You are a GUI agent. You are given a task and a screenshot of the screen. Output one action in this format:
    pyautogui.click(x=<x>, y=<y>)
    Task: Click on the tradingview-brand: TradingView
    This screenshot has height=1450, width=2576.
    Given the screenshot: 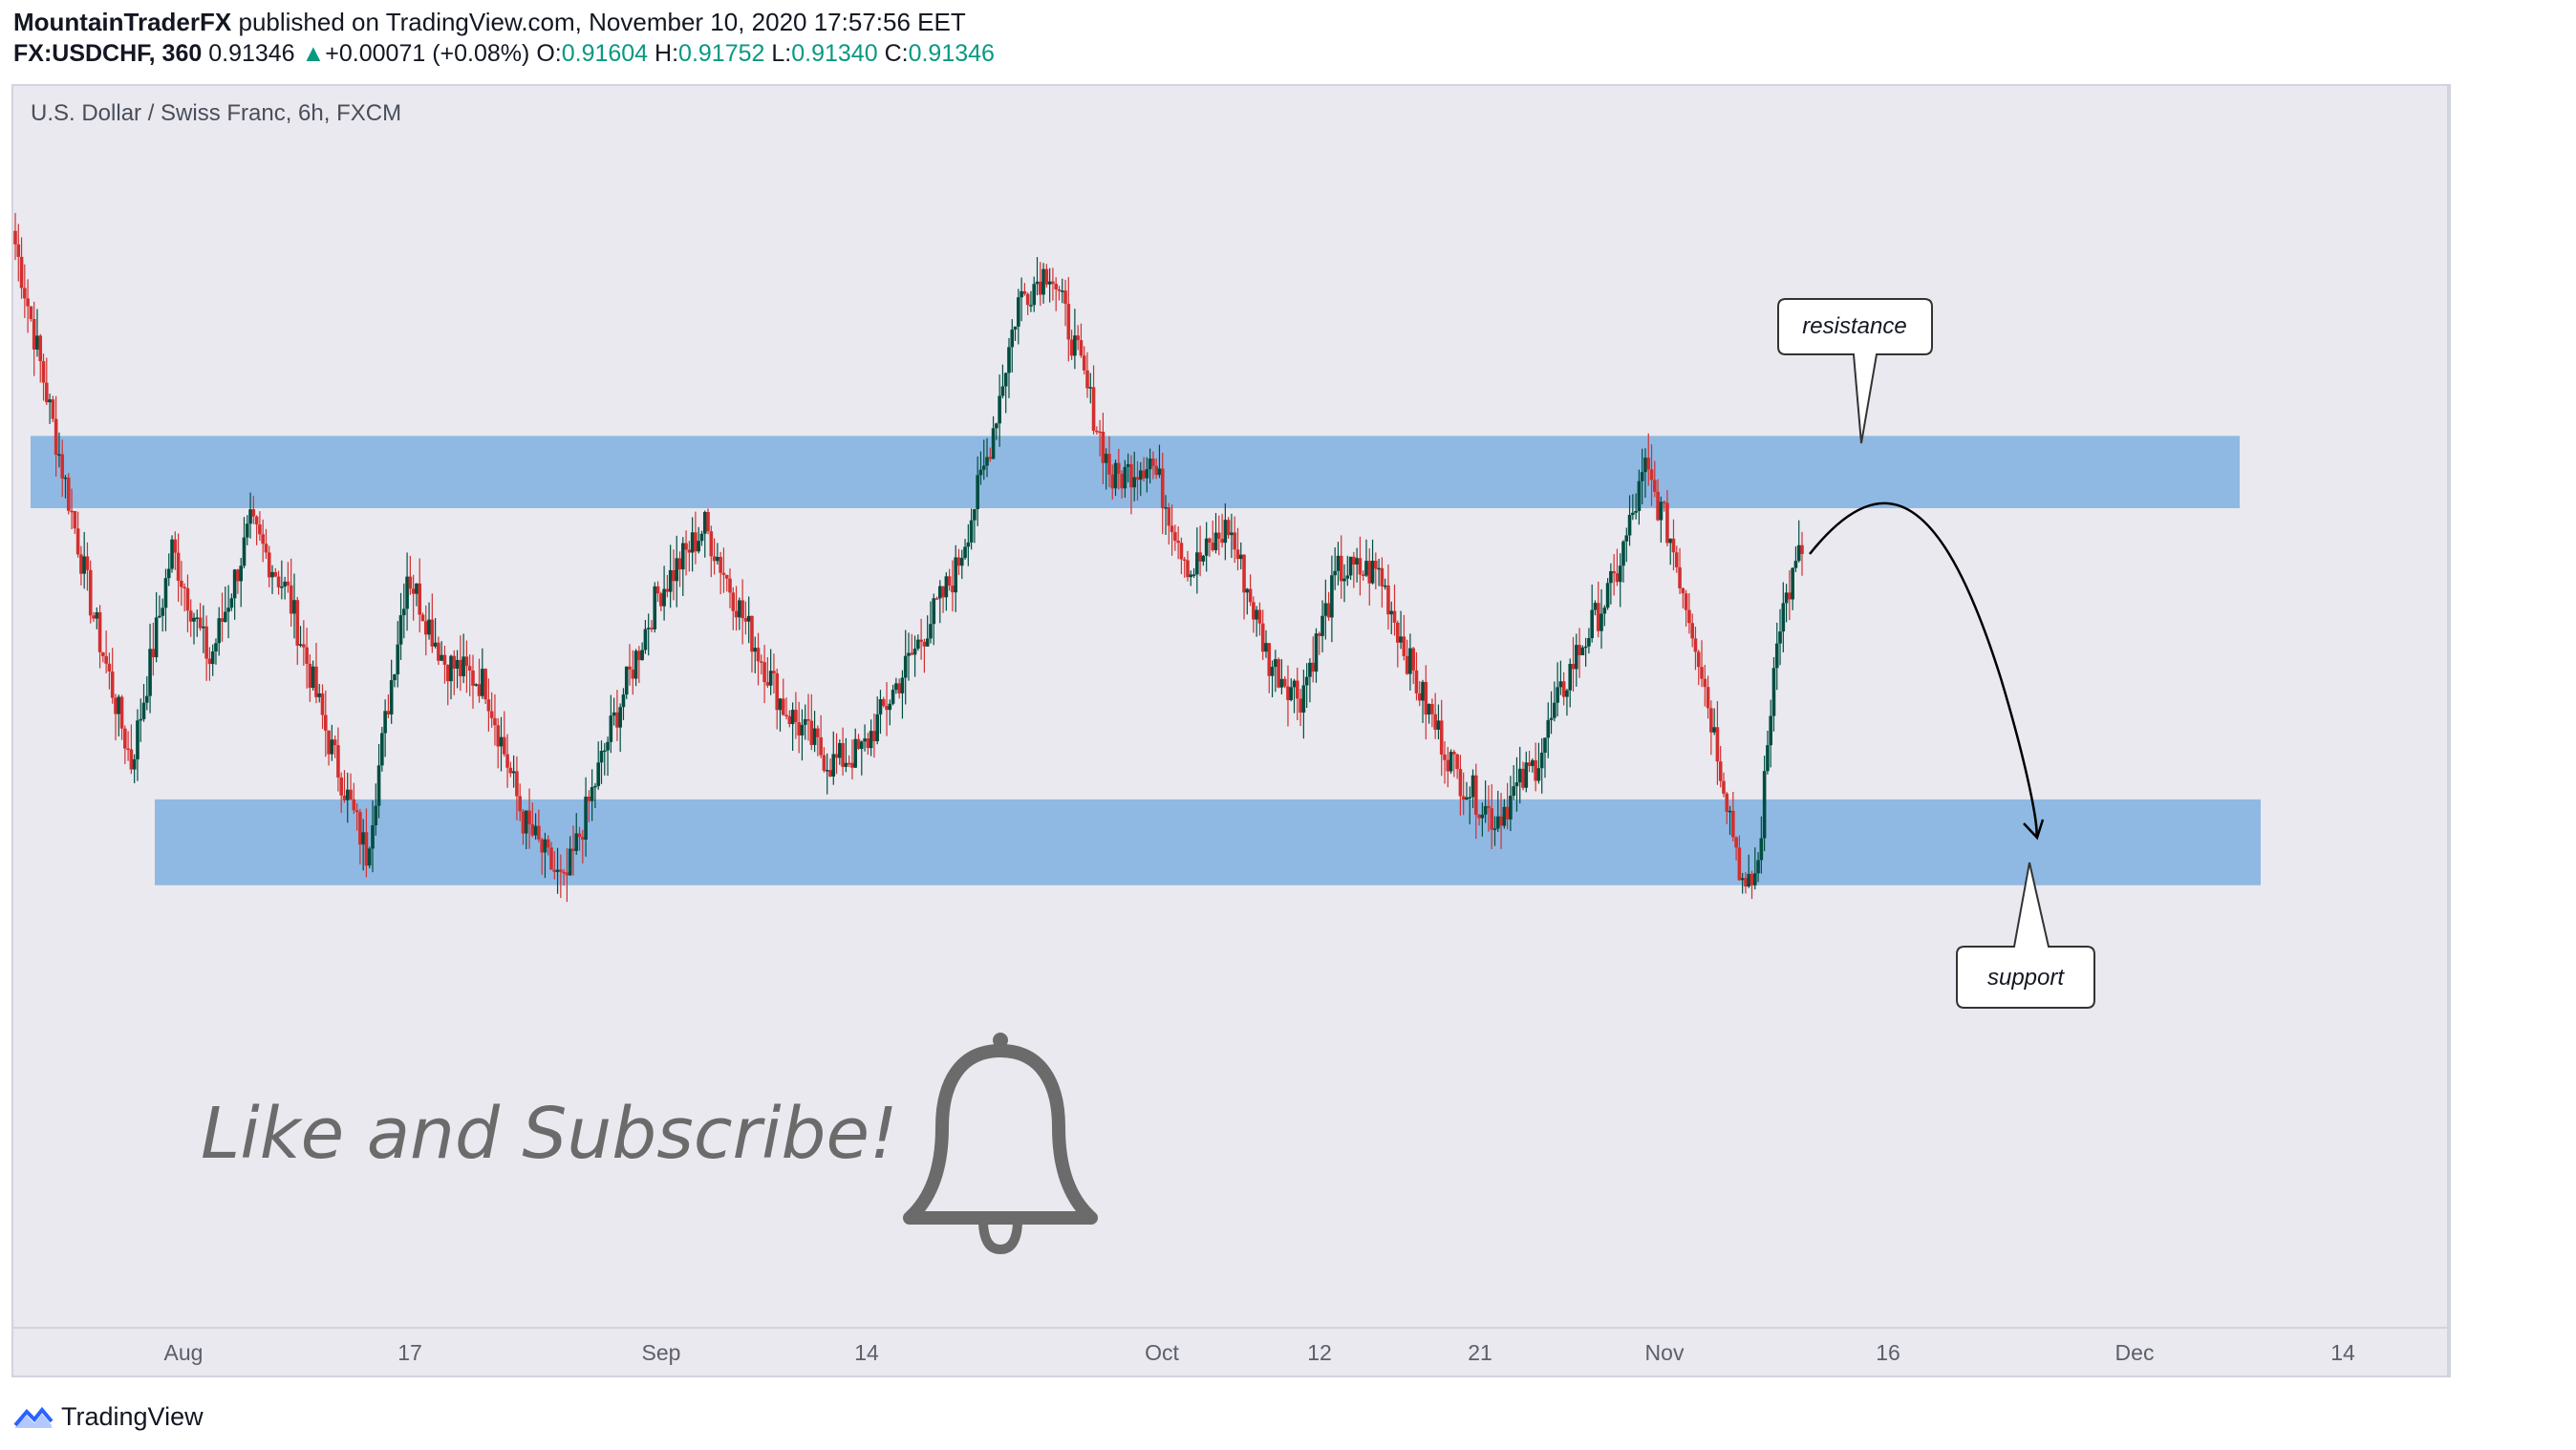 What is the action you would take?
    pyautogui.click(x=132, y=1416)
    